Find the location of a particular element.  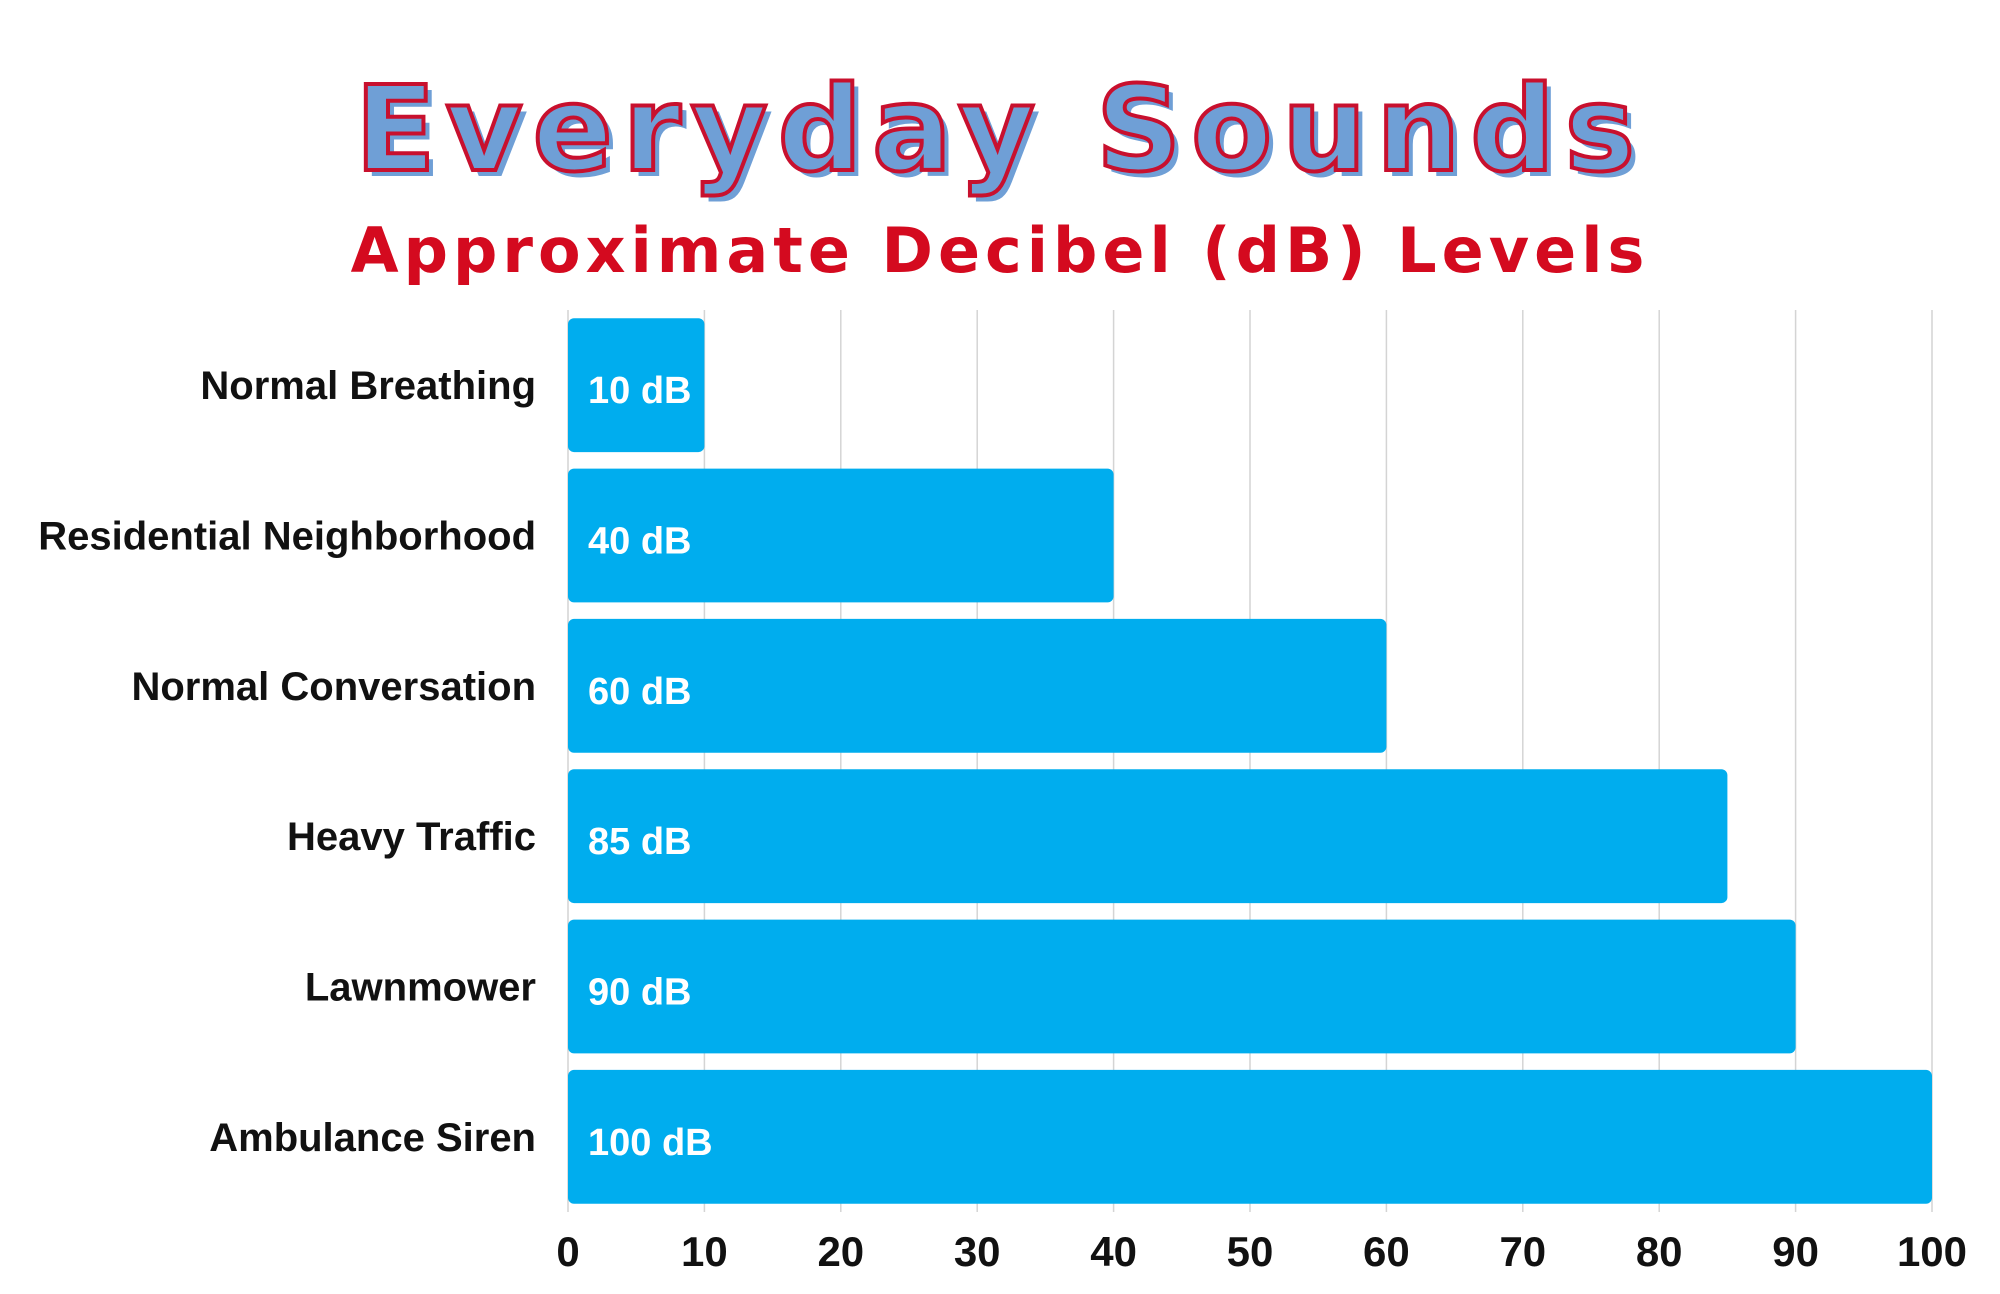

category-label: Residential Neighborhood is located at coordinates (287, 537).